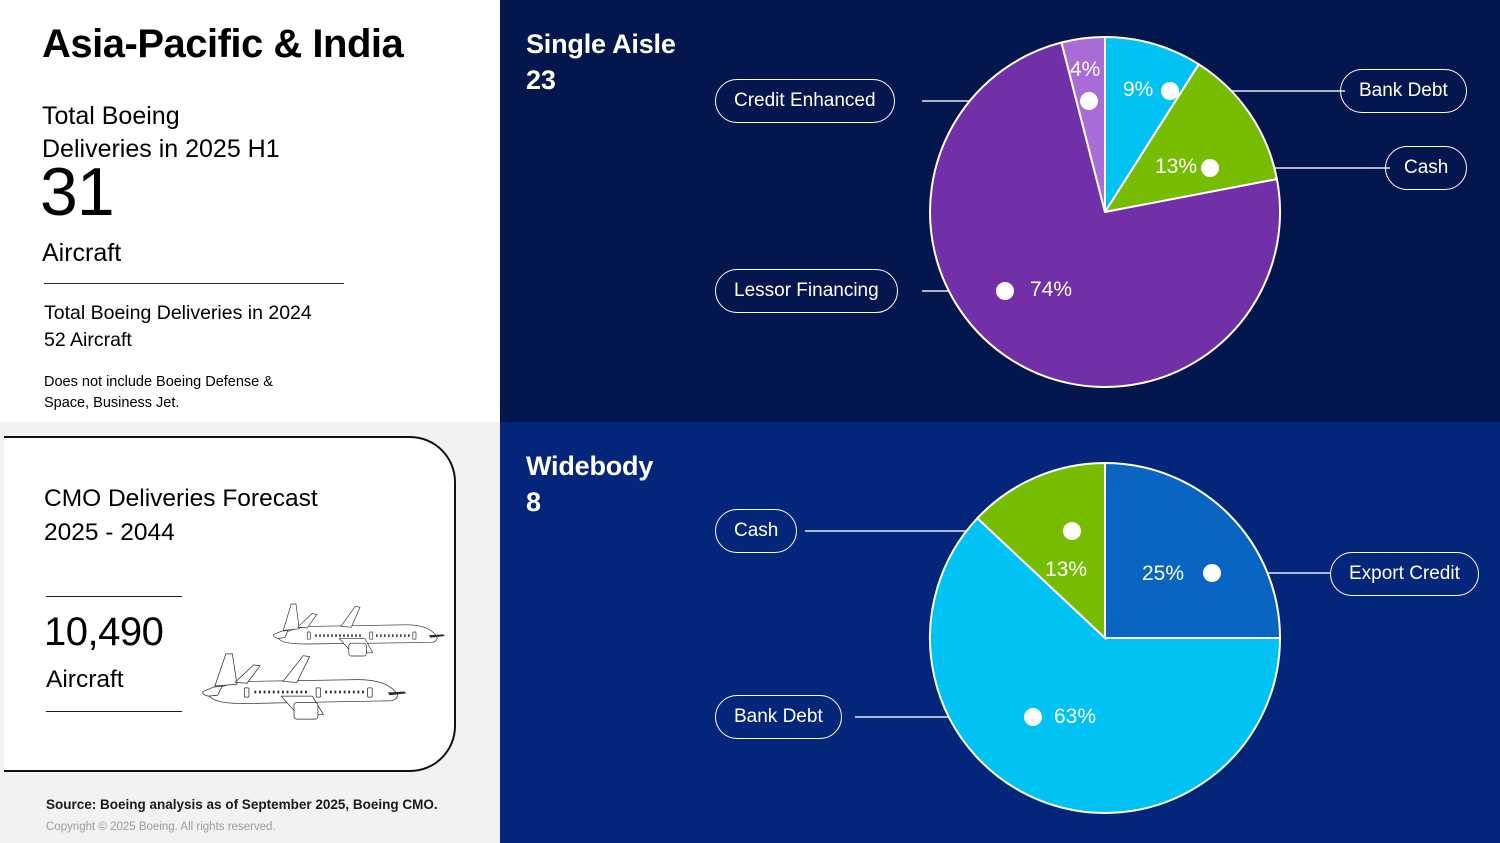  I want to click on dot-lessor-financing, so click(1005, 291).